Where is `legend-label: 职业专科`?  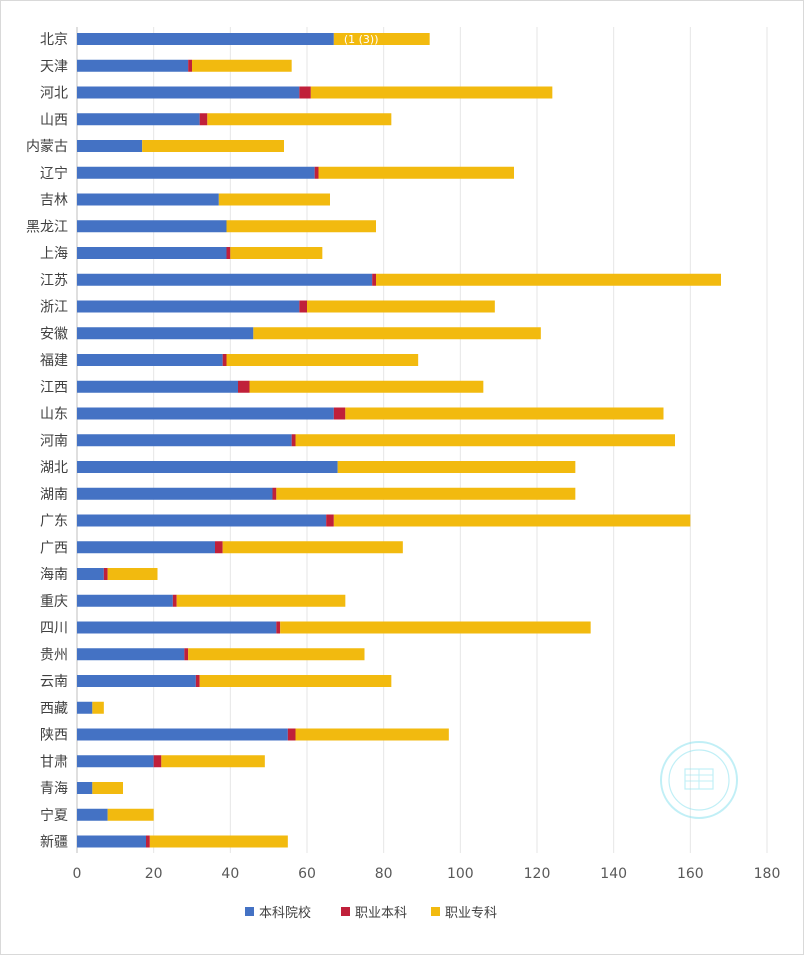 legend-label: 职业专科 is located at coordinates (471, 913).